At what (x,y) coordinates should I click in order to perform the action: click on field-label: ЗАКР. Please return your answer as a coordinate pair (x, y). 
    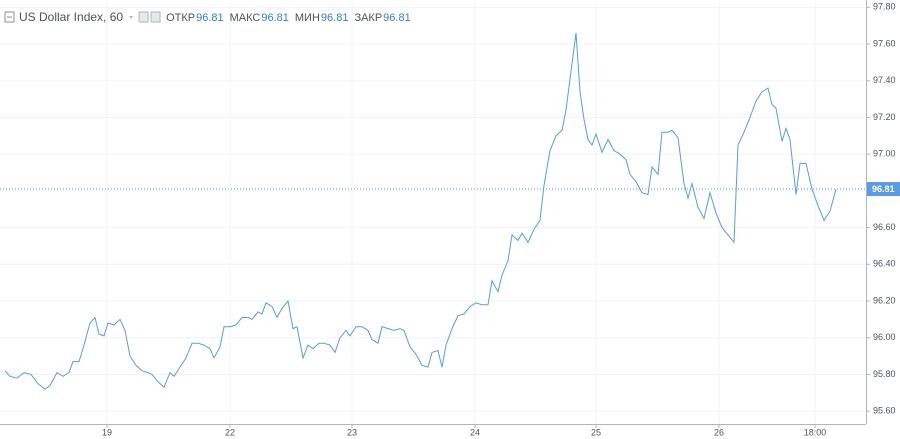
    Looking at the image, I should click on (368, 18).